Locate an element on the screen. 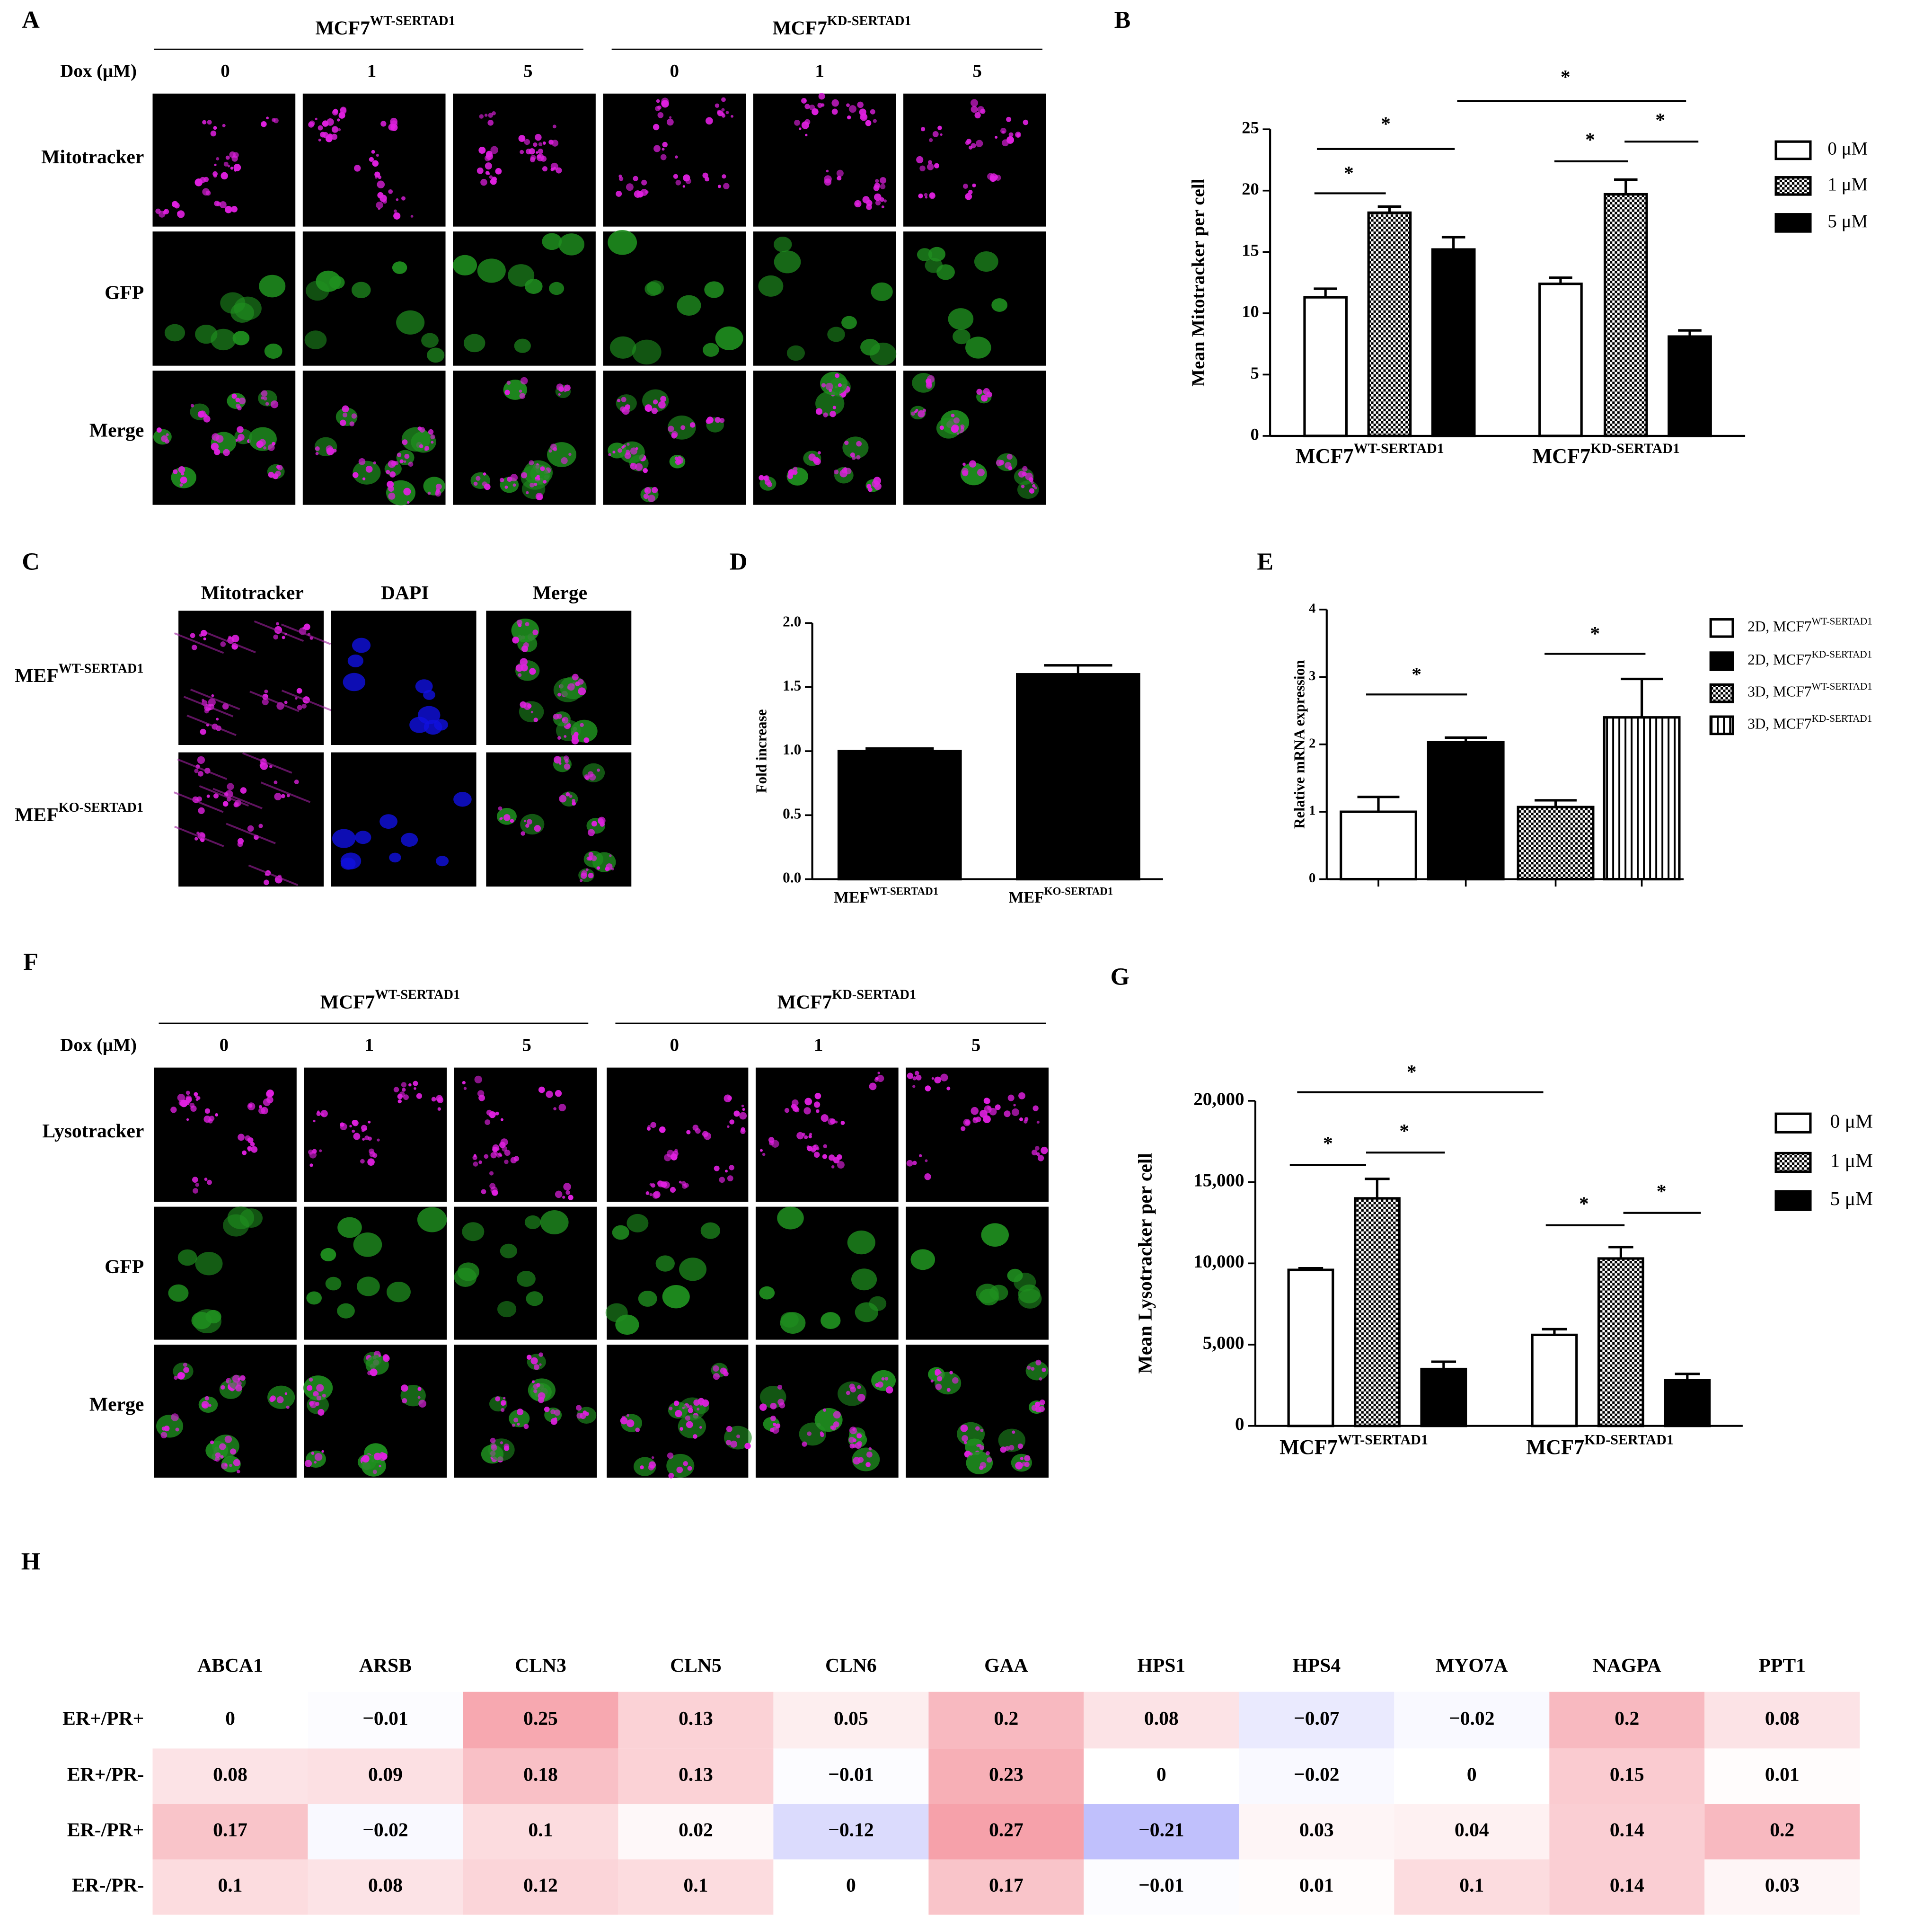 This screenshot has height=1932, width=1915. row-label-sup: WT-SERTAD1 is located at coordinates (101, 668).